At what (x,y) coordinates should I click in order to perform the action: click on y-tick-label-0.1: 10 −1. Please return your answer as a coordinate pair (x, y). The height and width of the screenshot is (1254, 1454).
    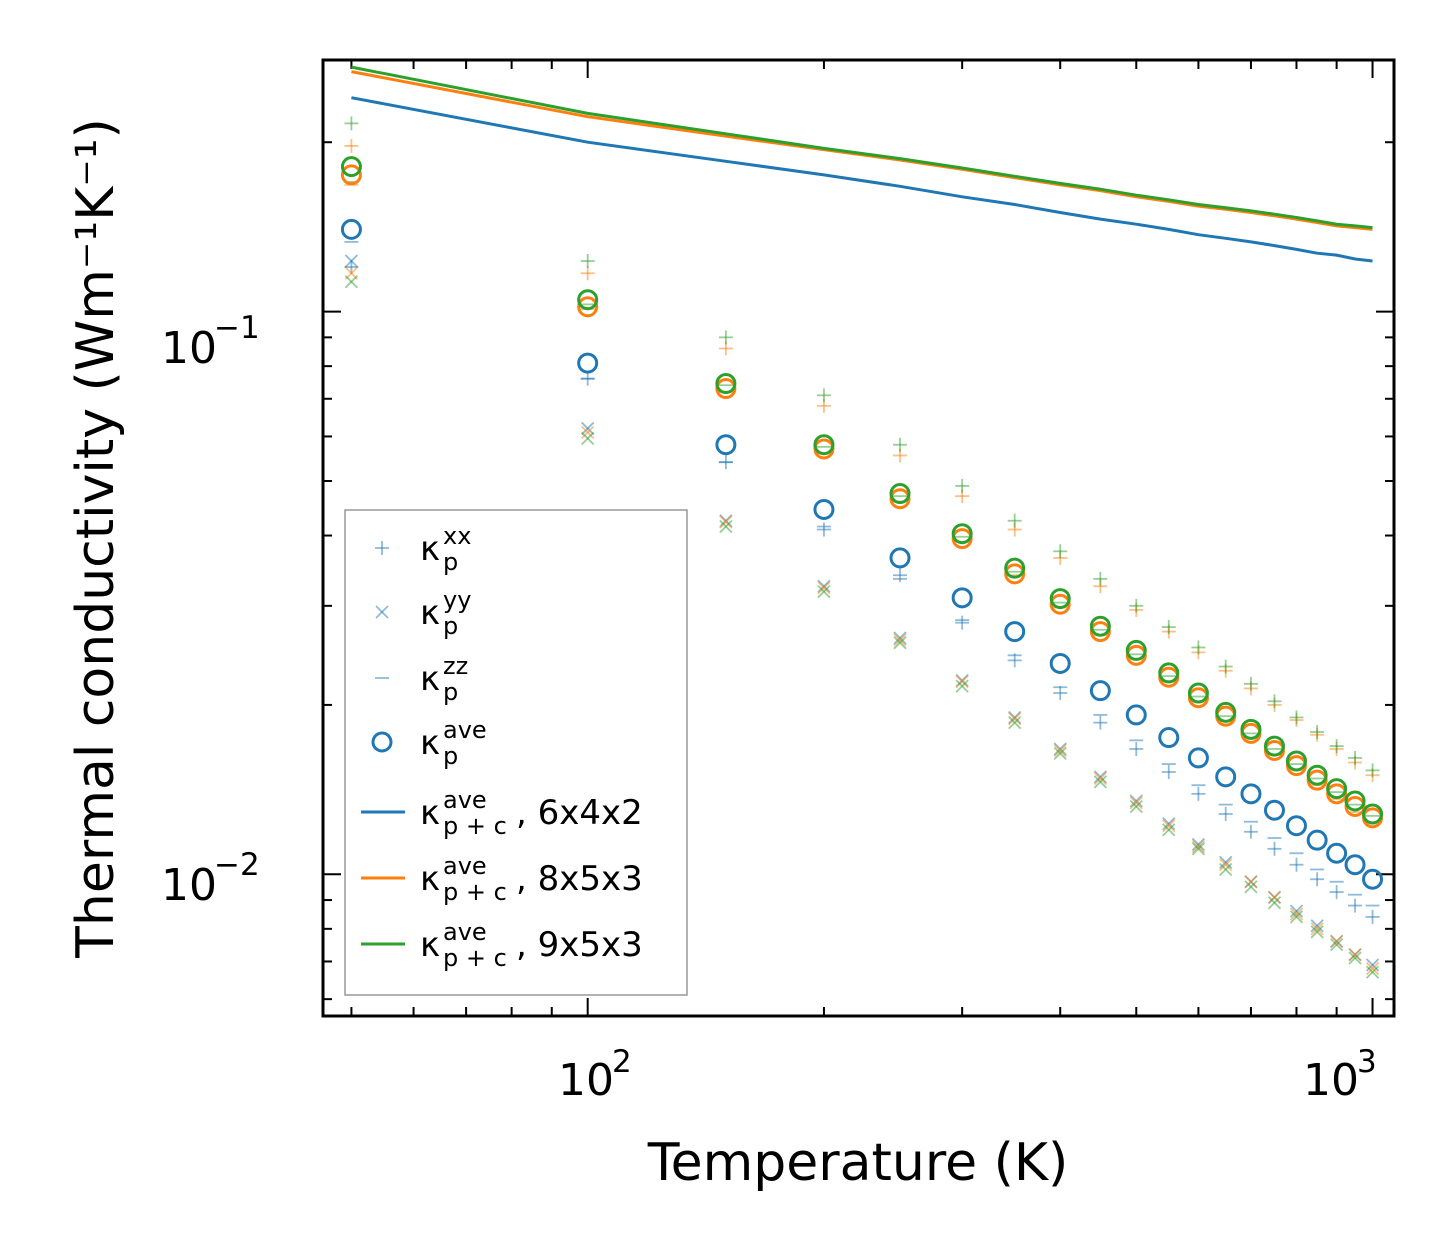
    Looking at the image, I should click on (210, 342).